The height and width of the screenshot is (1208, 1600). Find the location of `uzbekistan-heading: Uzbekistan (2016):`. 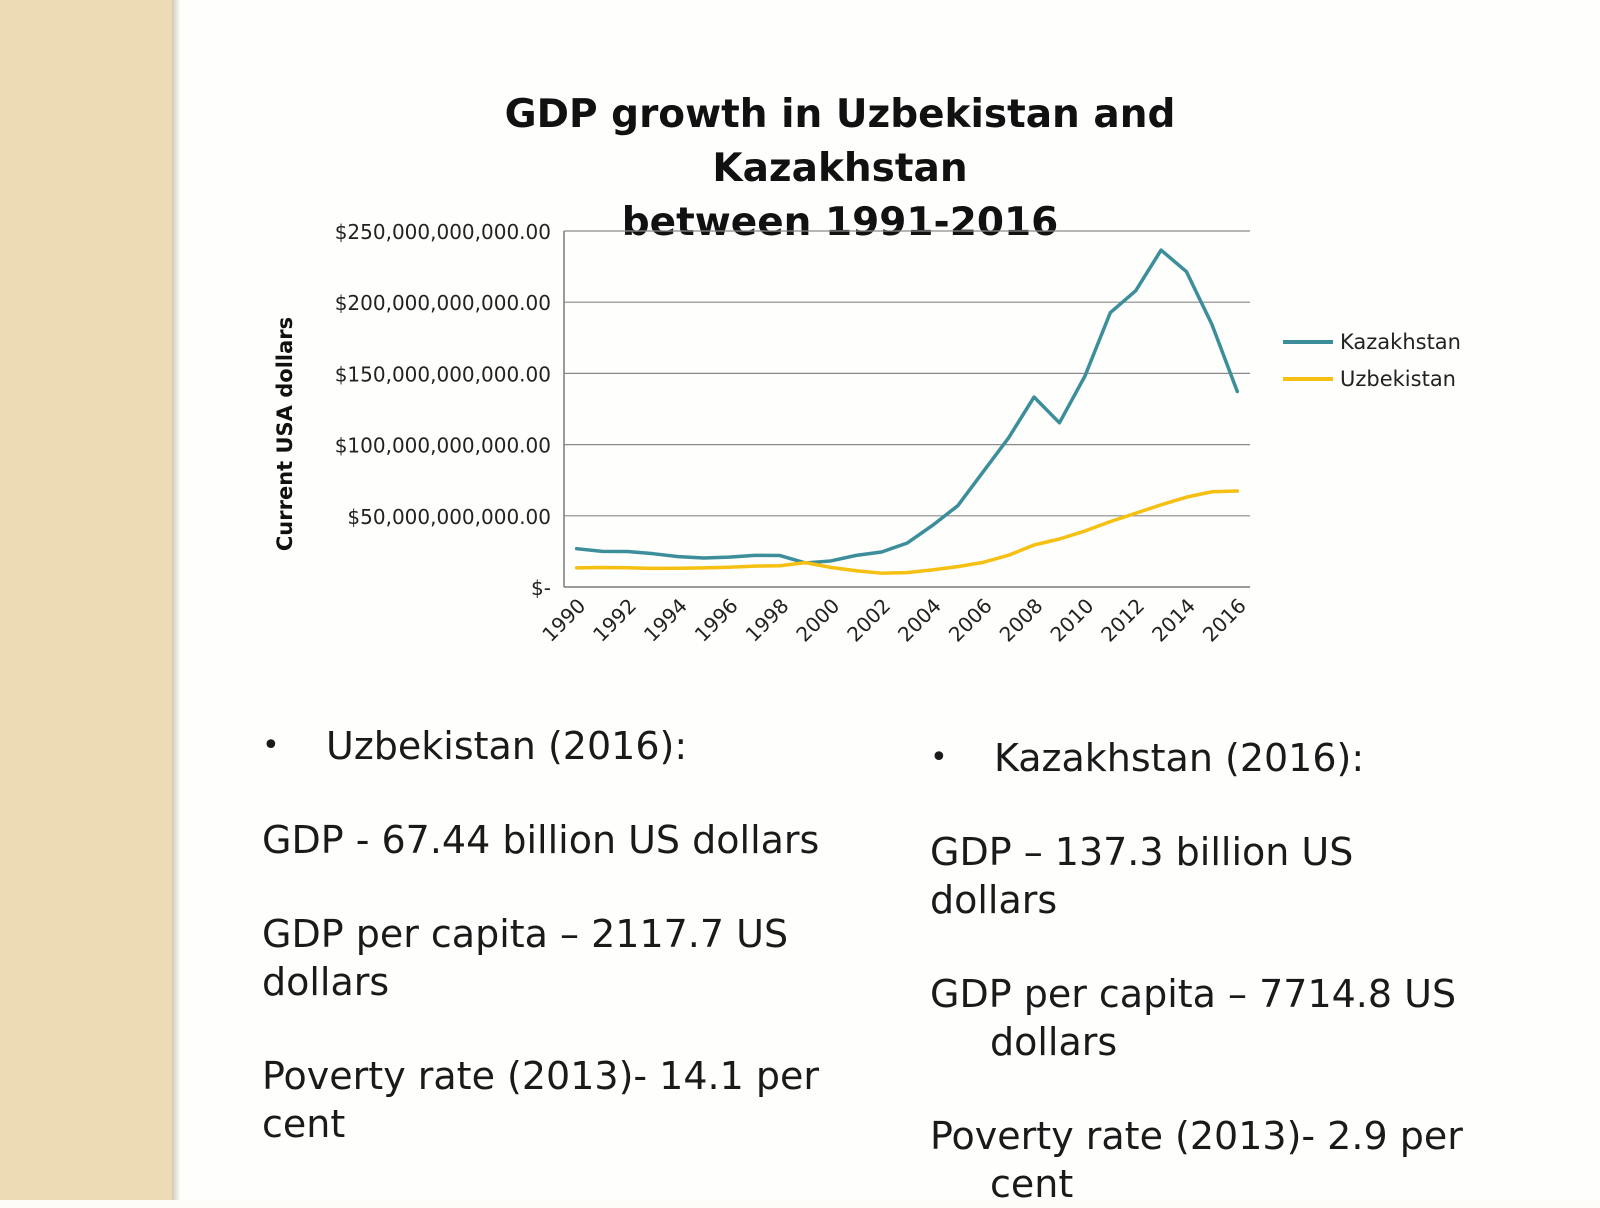

uzbekistan-heading: Uzbekistan (2016): is located at coordinates (507, 746).